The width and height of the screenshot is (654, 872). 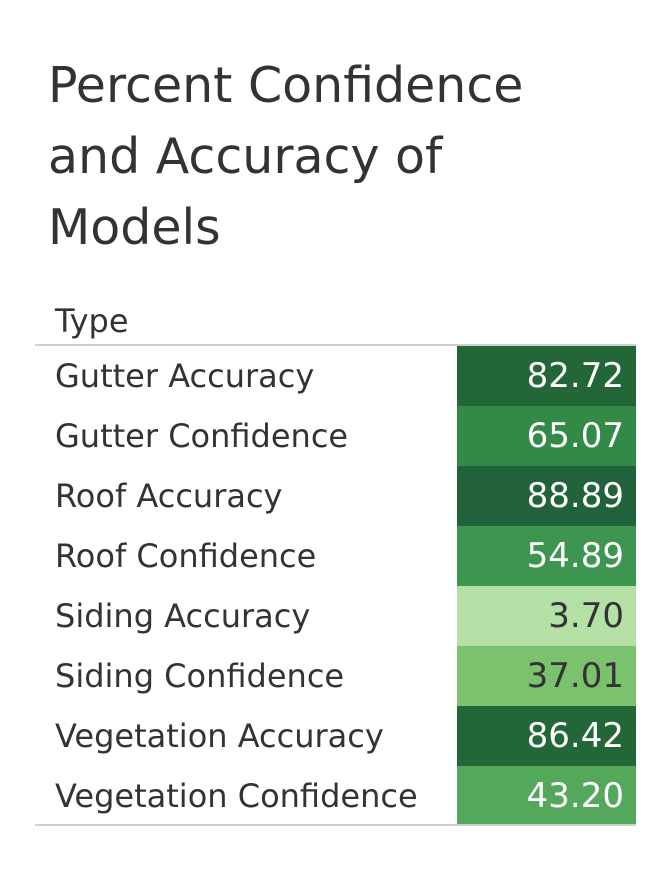 I want to click on cell-value: 65.07, so click(x=575, y=436).